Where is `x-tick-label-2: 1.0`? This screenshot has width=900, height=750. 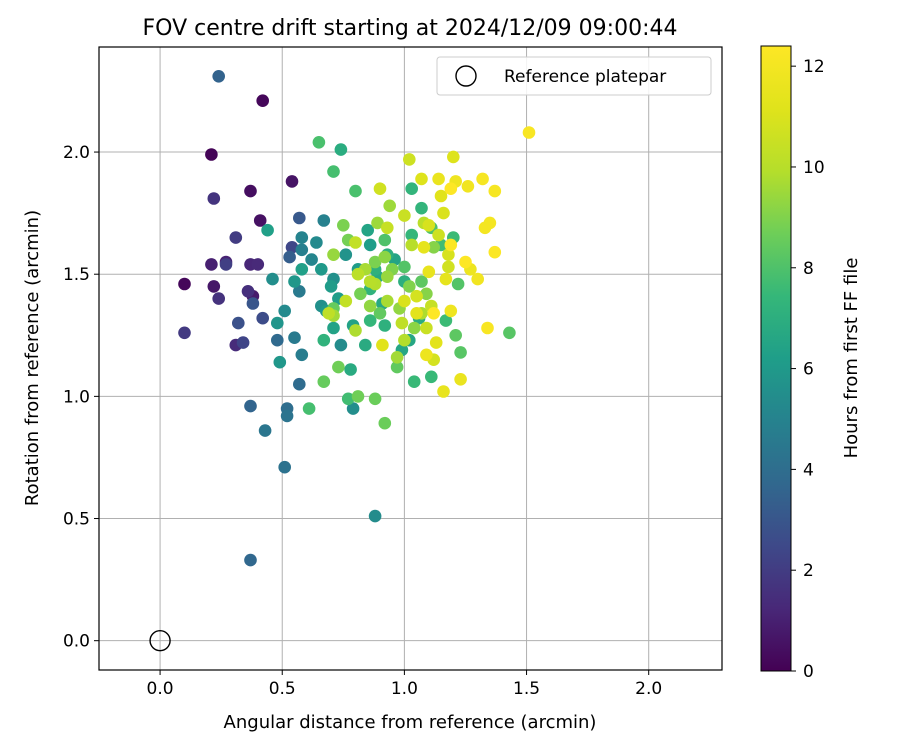 x-tick-label-2: 1.0 is located at coordinates (404, 689).